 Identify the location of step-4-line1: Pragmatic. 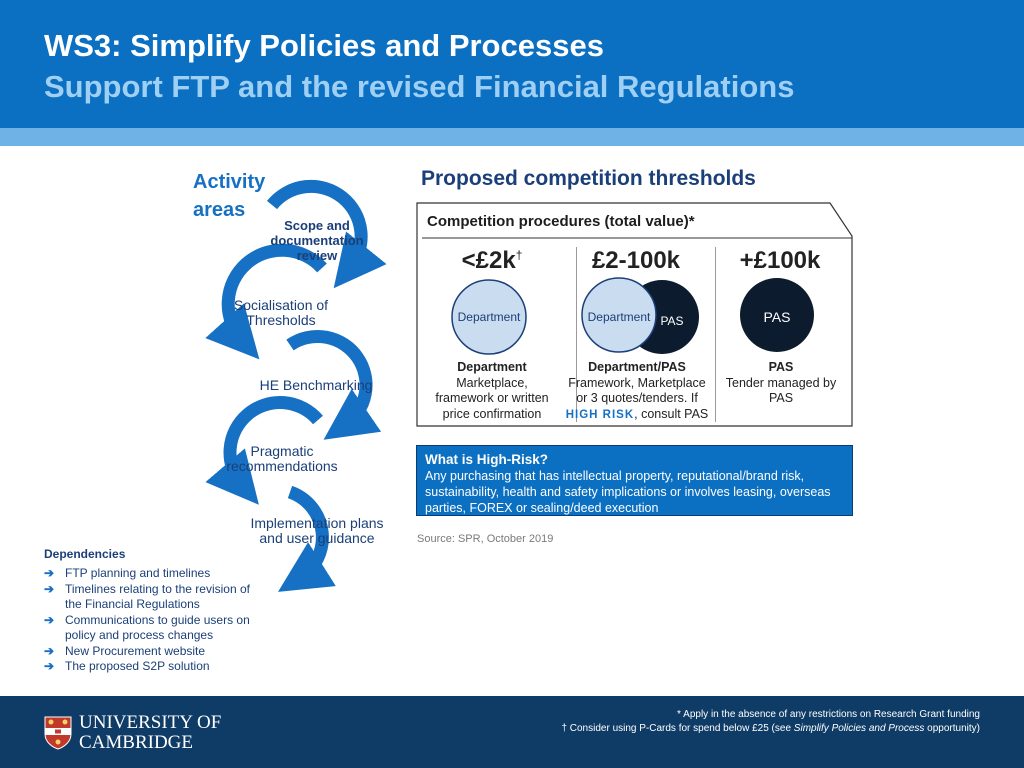
(282, 451).